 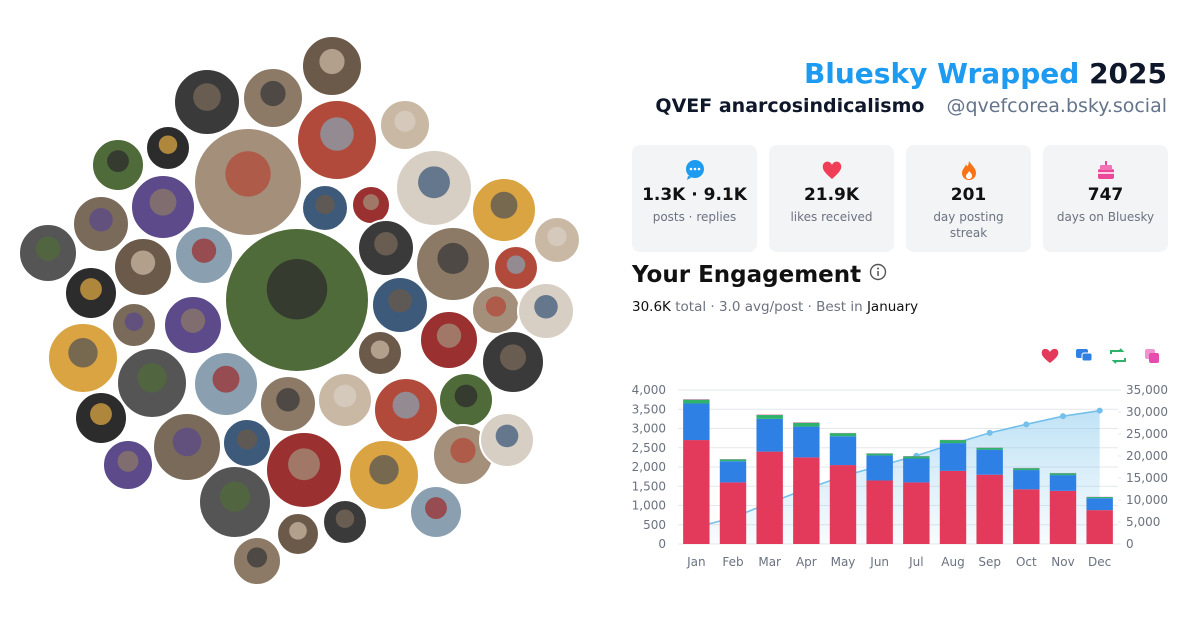 I want to click on info-icon, so click(x=878, y=272).